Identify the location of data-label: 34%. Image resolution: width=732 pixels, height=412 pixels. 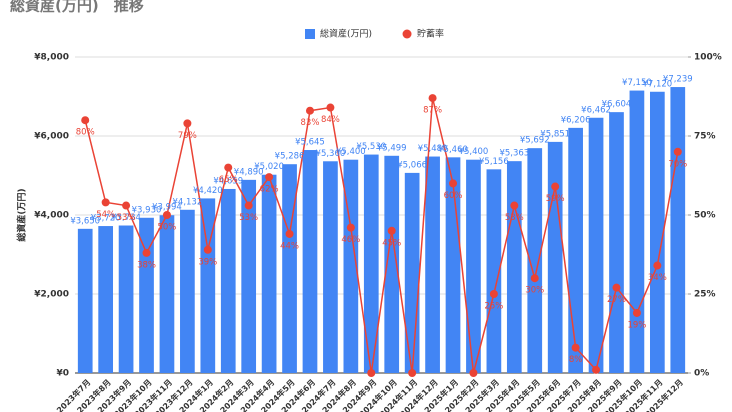
(657, 278).